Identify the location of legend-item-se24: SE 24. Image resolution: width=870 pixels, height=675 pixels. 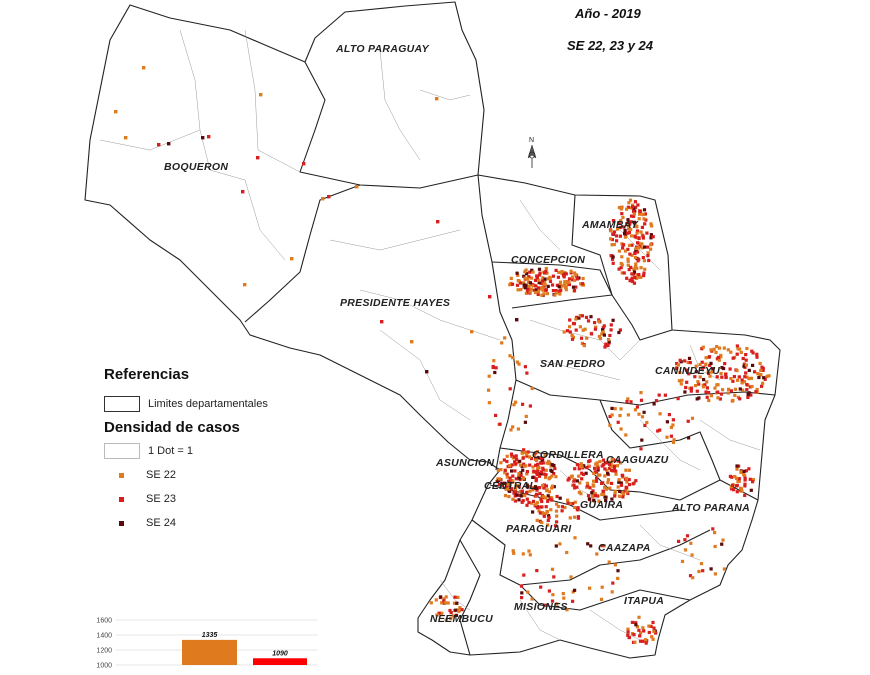
(214, 523).